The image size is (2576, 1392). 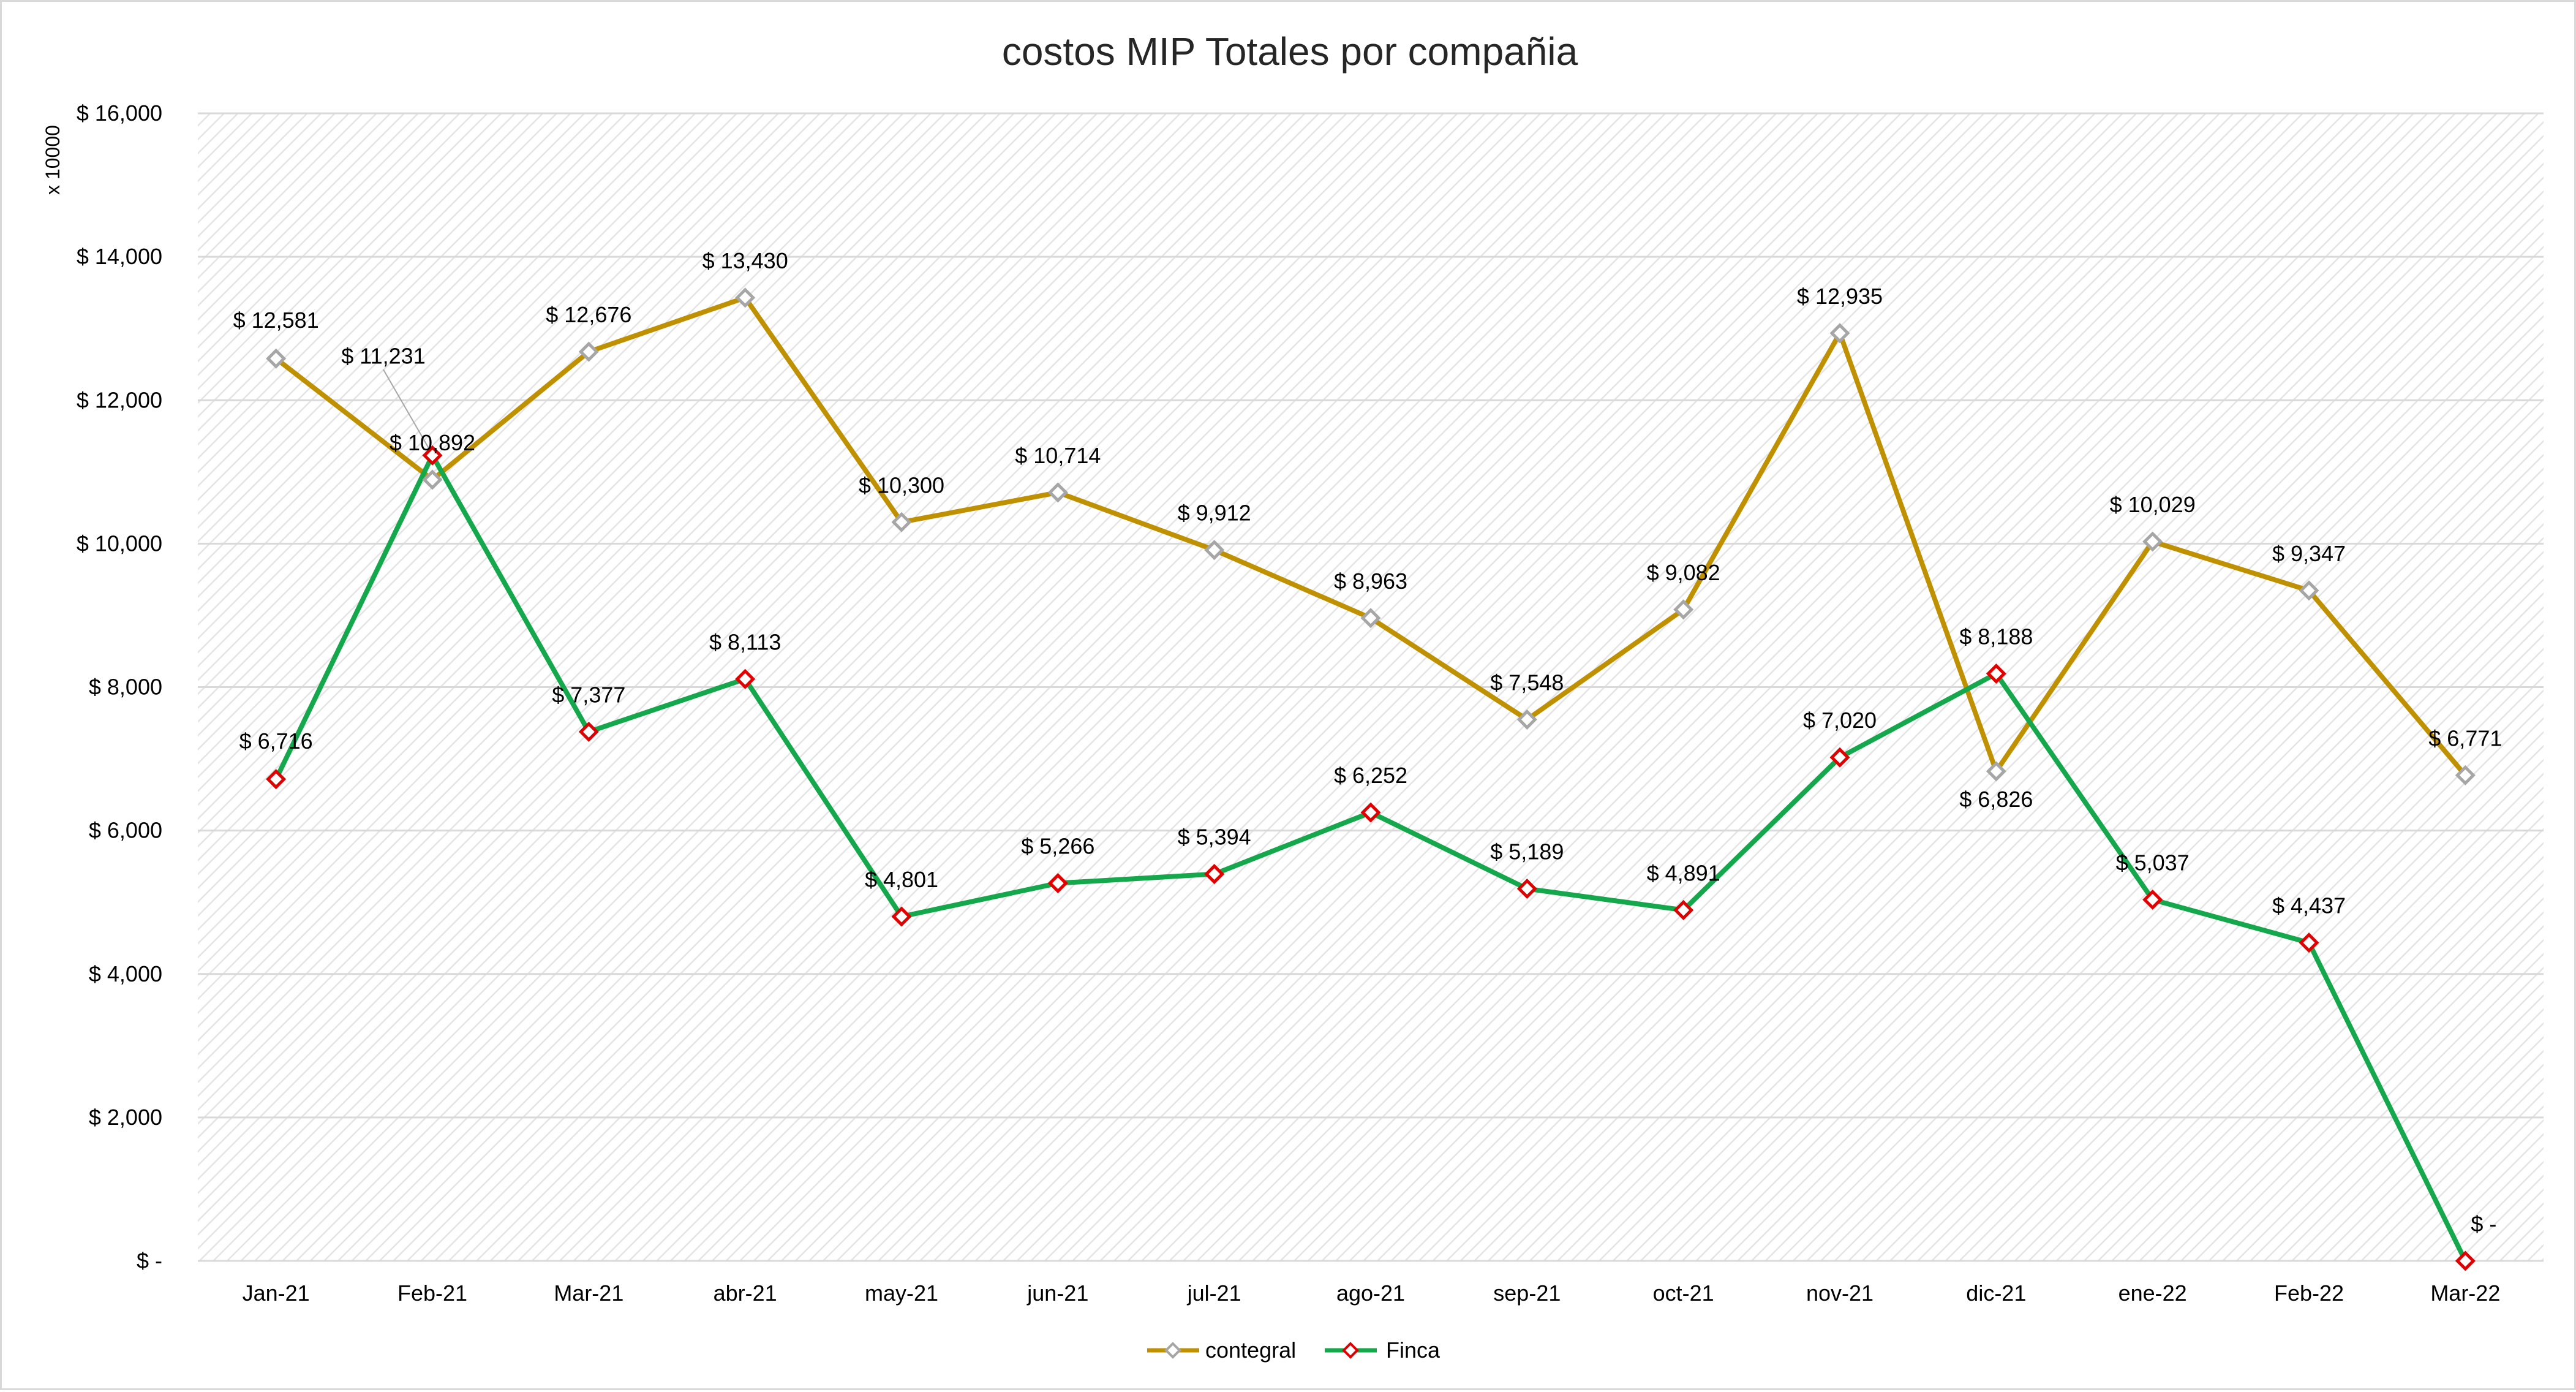 I want to click on data-label: $ 8,963, so click(x=1370, y=581).